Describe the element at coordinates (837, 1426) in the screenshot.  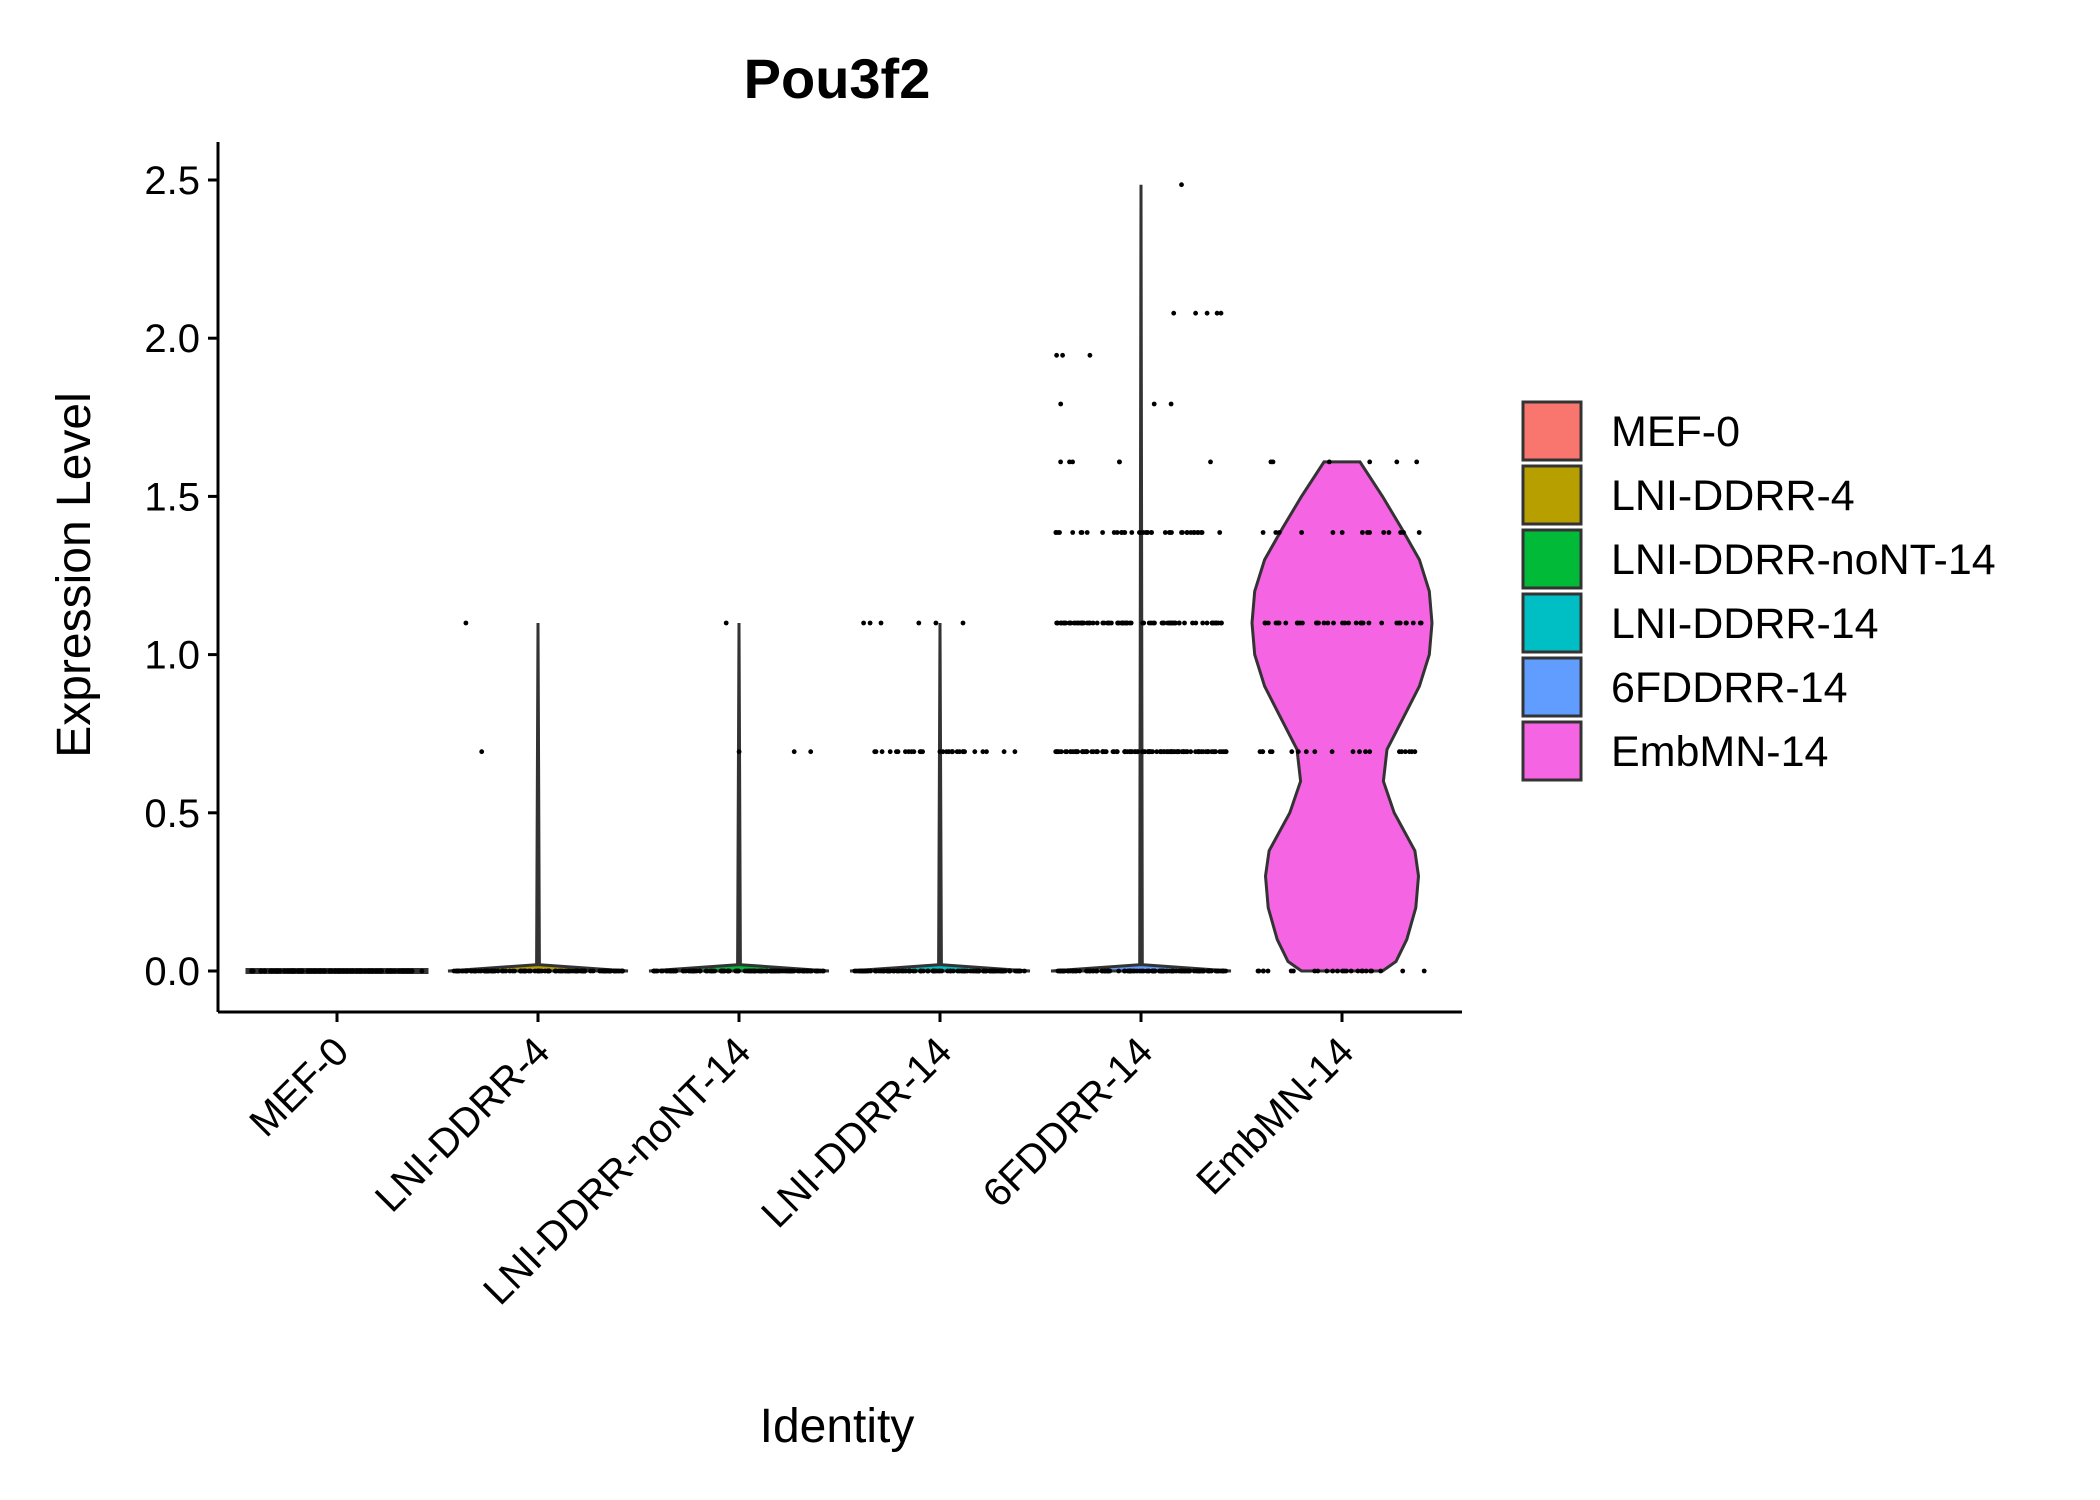
I see `x-axis-title: Identity` at that location.